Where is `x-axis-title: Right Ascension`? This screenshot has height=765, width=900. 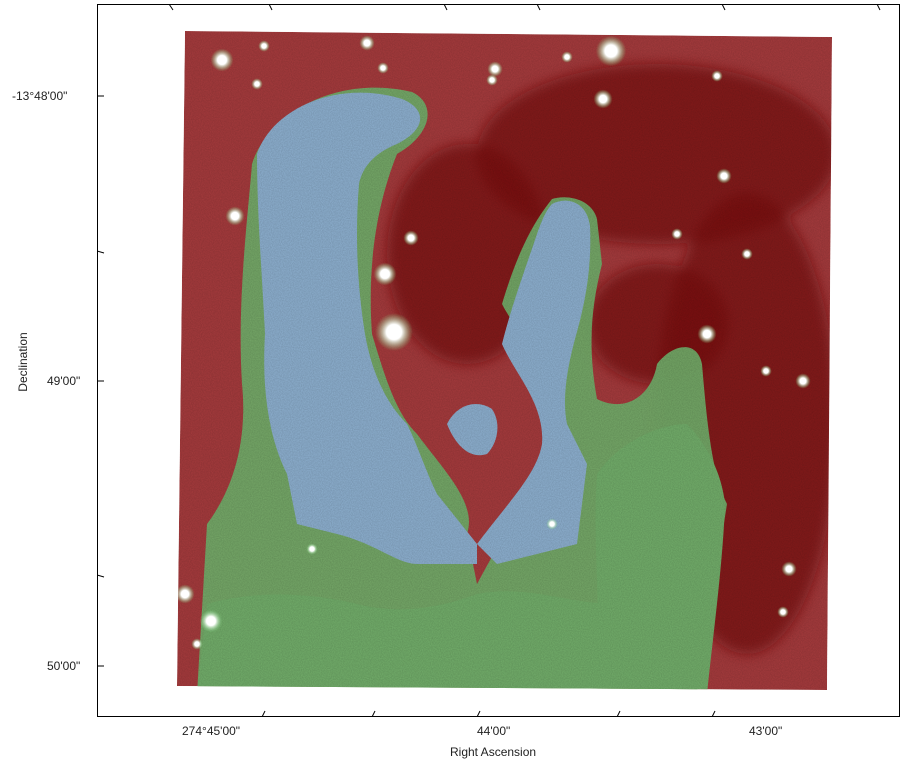
x-axis-title: Right Ascension is located at coordinates (493, 752).